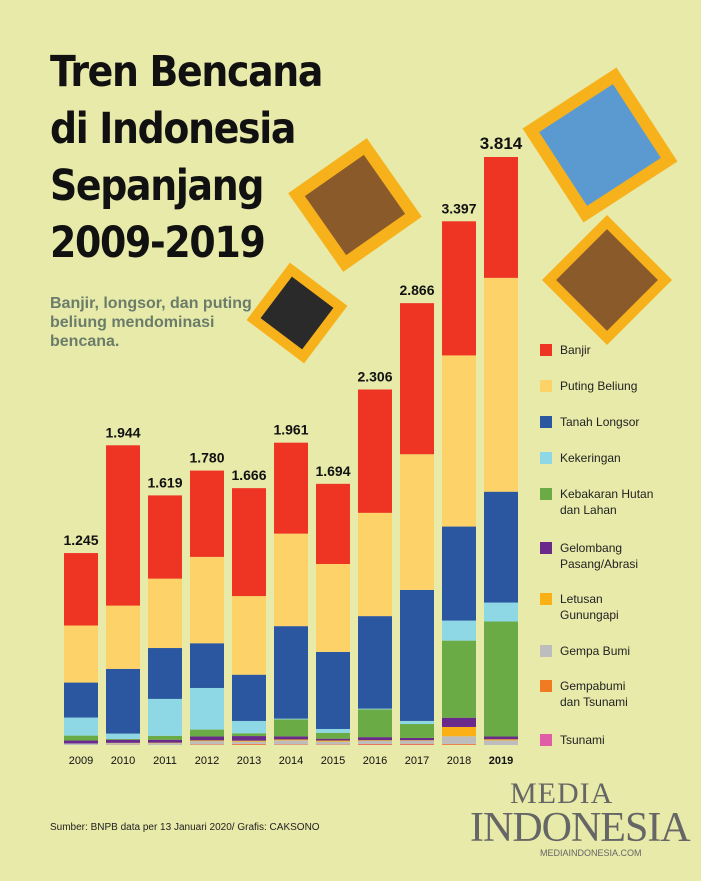 This screenshot has width=701, height=881. What do you see at coordinates (562, 793) in the screenshot?
I see `logo-top: MEDIA` at bounding box center [562, 793].